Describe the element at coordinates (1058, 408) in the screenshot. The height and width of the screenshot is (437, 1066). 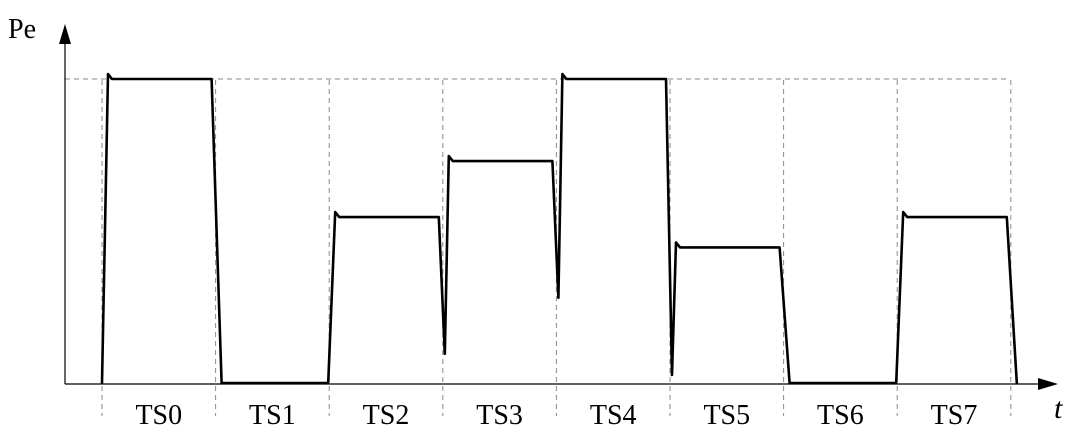
I see `x-axis-label: t` at that location.